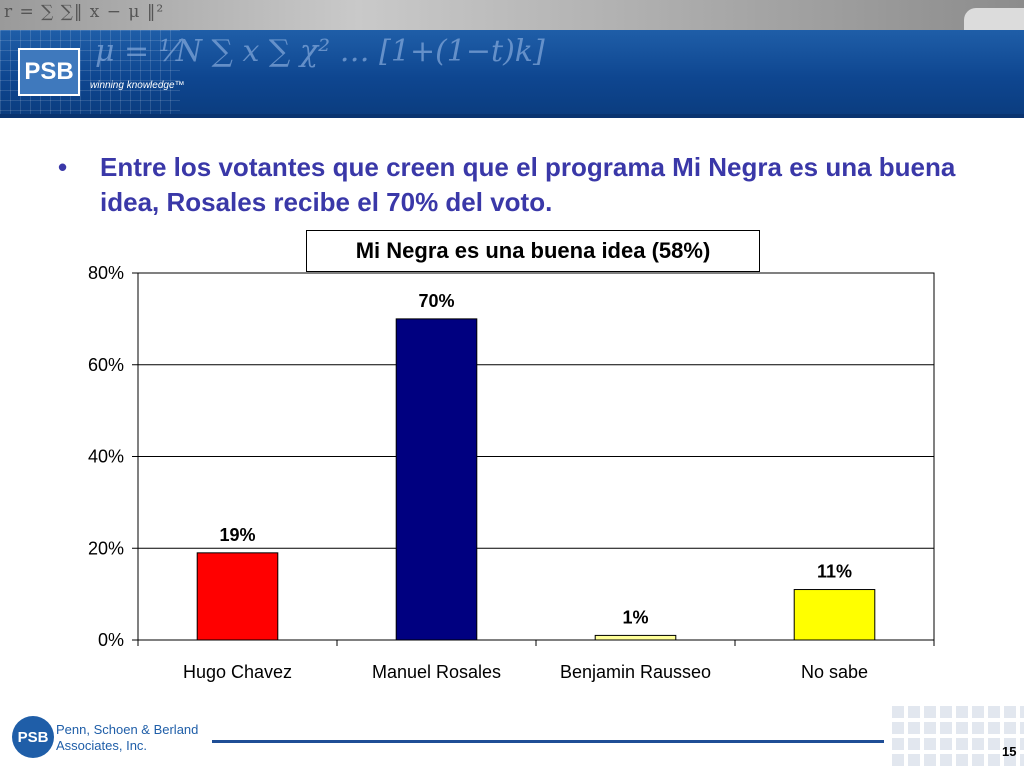  I want to click on psb-logo: PSB, so click(49, 72).